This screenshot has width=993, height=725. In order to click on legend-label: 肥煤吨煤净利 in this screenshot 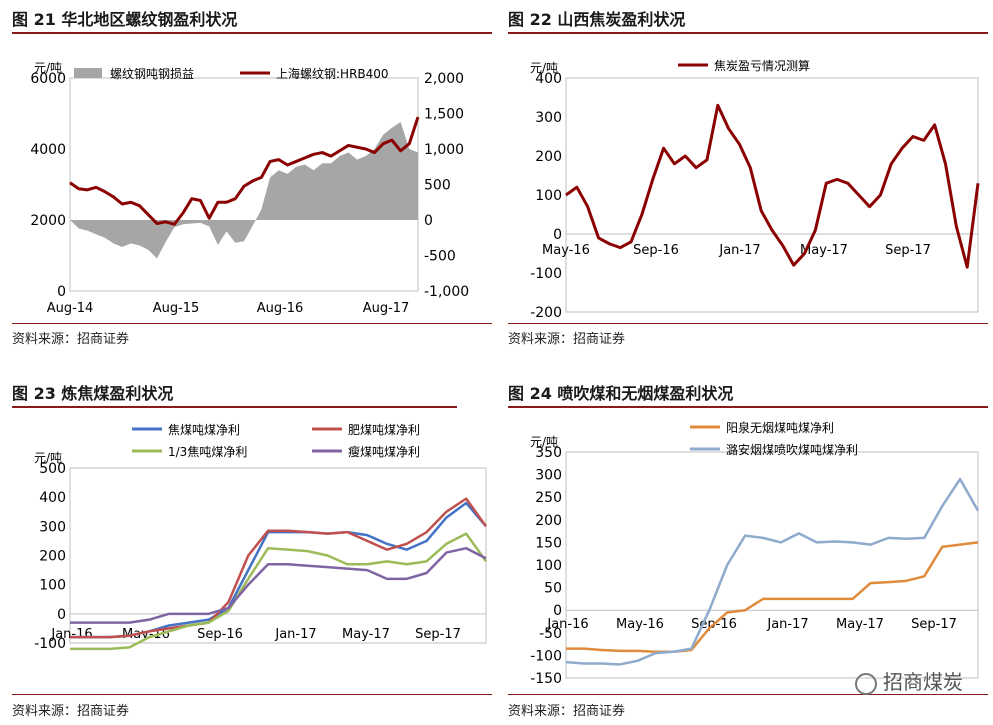, I will do `click(384, 430)`.